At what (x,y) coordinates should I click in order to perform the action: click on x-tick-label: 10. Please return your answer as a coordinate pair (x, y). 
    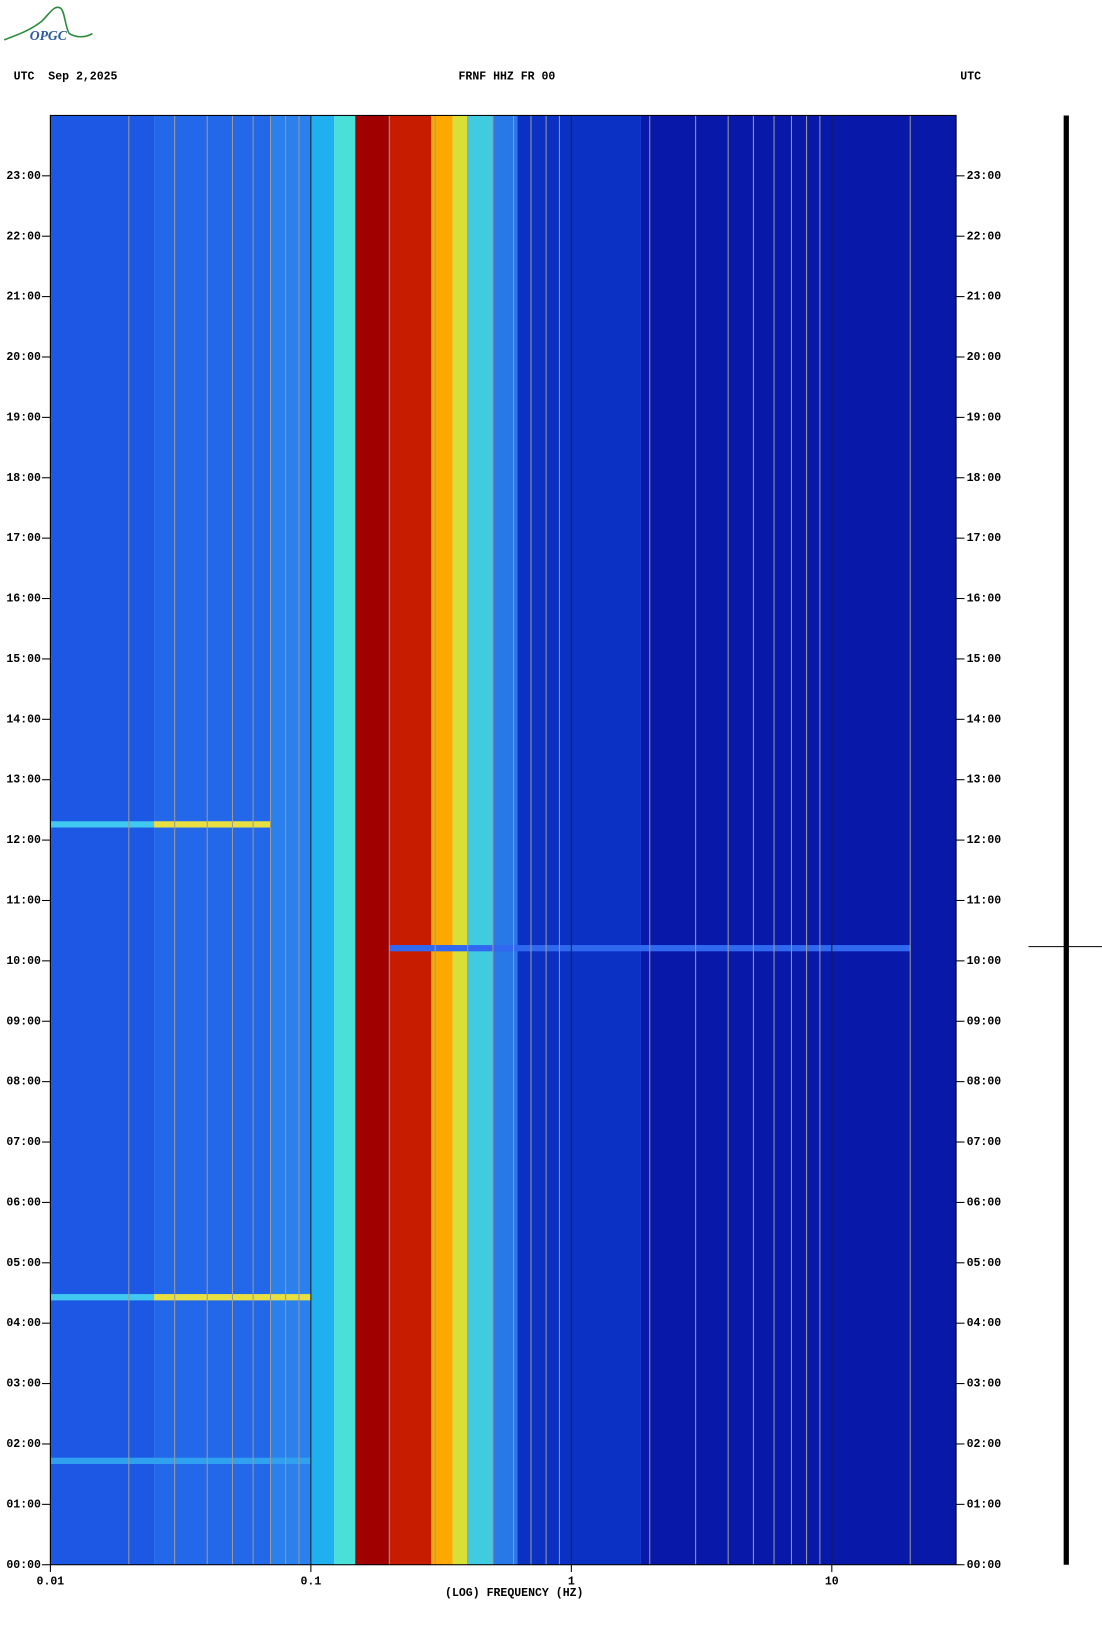
    Looking at the image, I should click on (832, 1582).